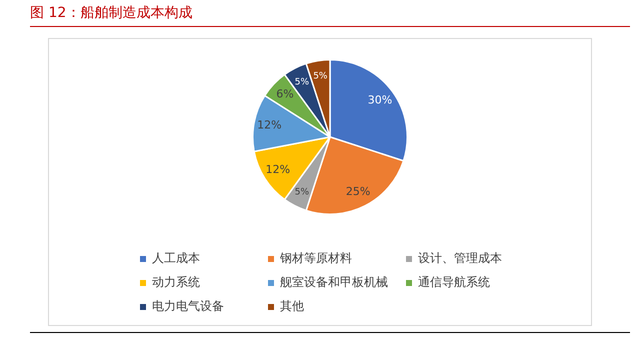 Image resolution: width=639 pixels, height=364 pixels. What do you see at coordinates (292, 306) in the screenshot?
I see `legend-label: 其他` at bounding box center [292, 306].